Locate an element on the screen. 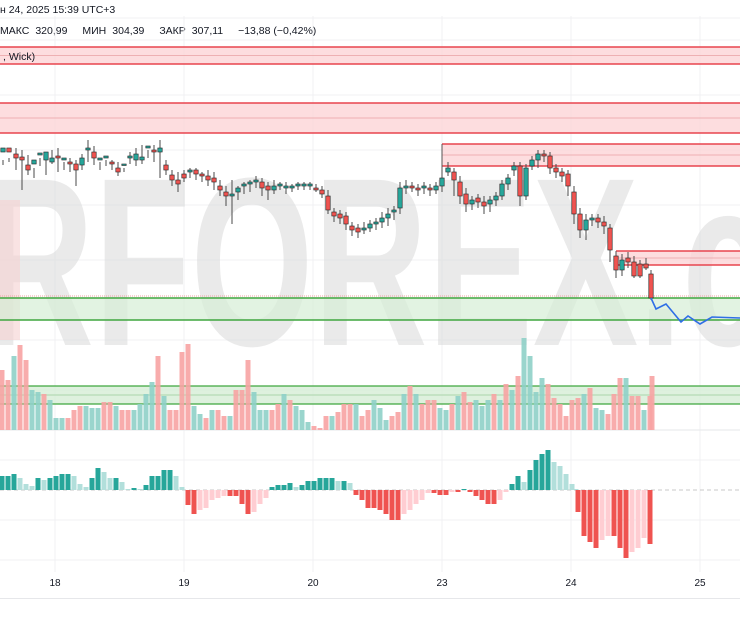 This screenshot has height=620, width=740. ohlc-low-label: МИН is located at coordinates (94, 31).